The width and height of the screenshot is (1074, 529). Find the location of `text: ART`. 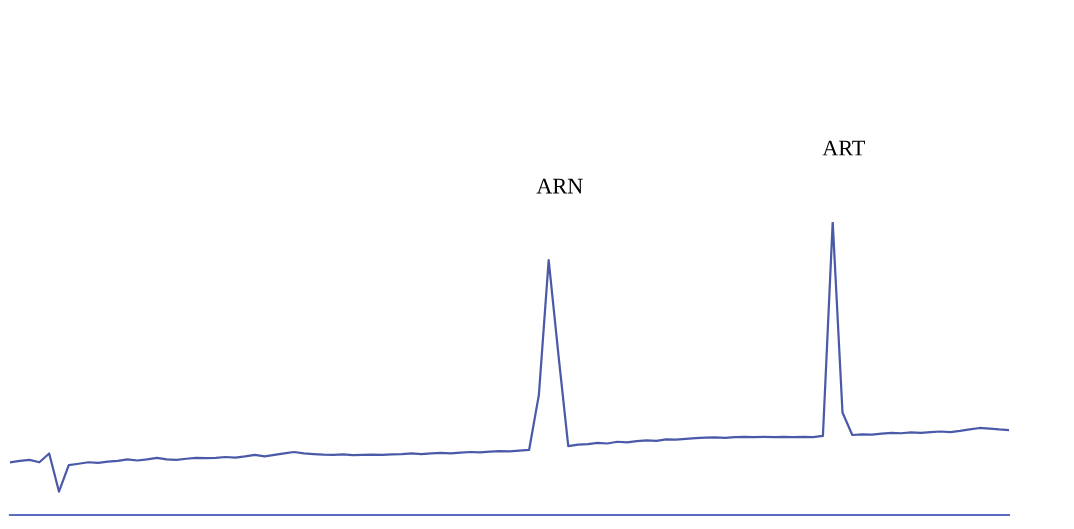

text: ART is located at coordinates (843, 148).